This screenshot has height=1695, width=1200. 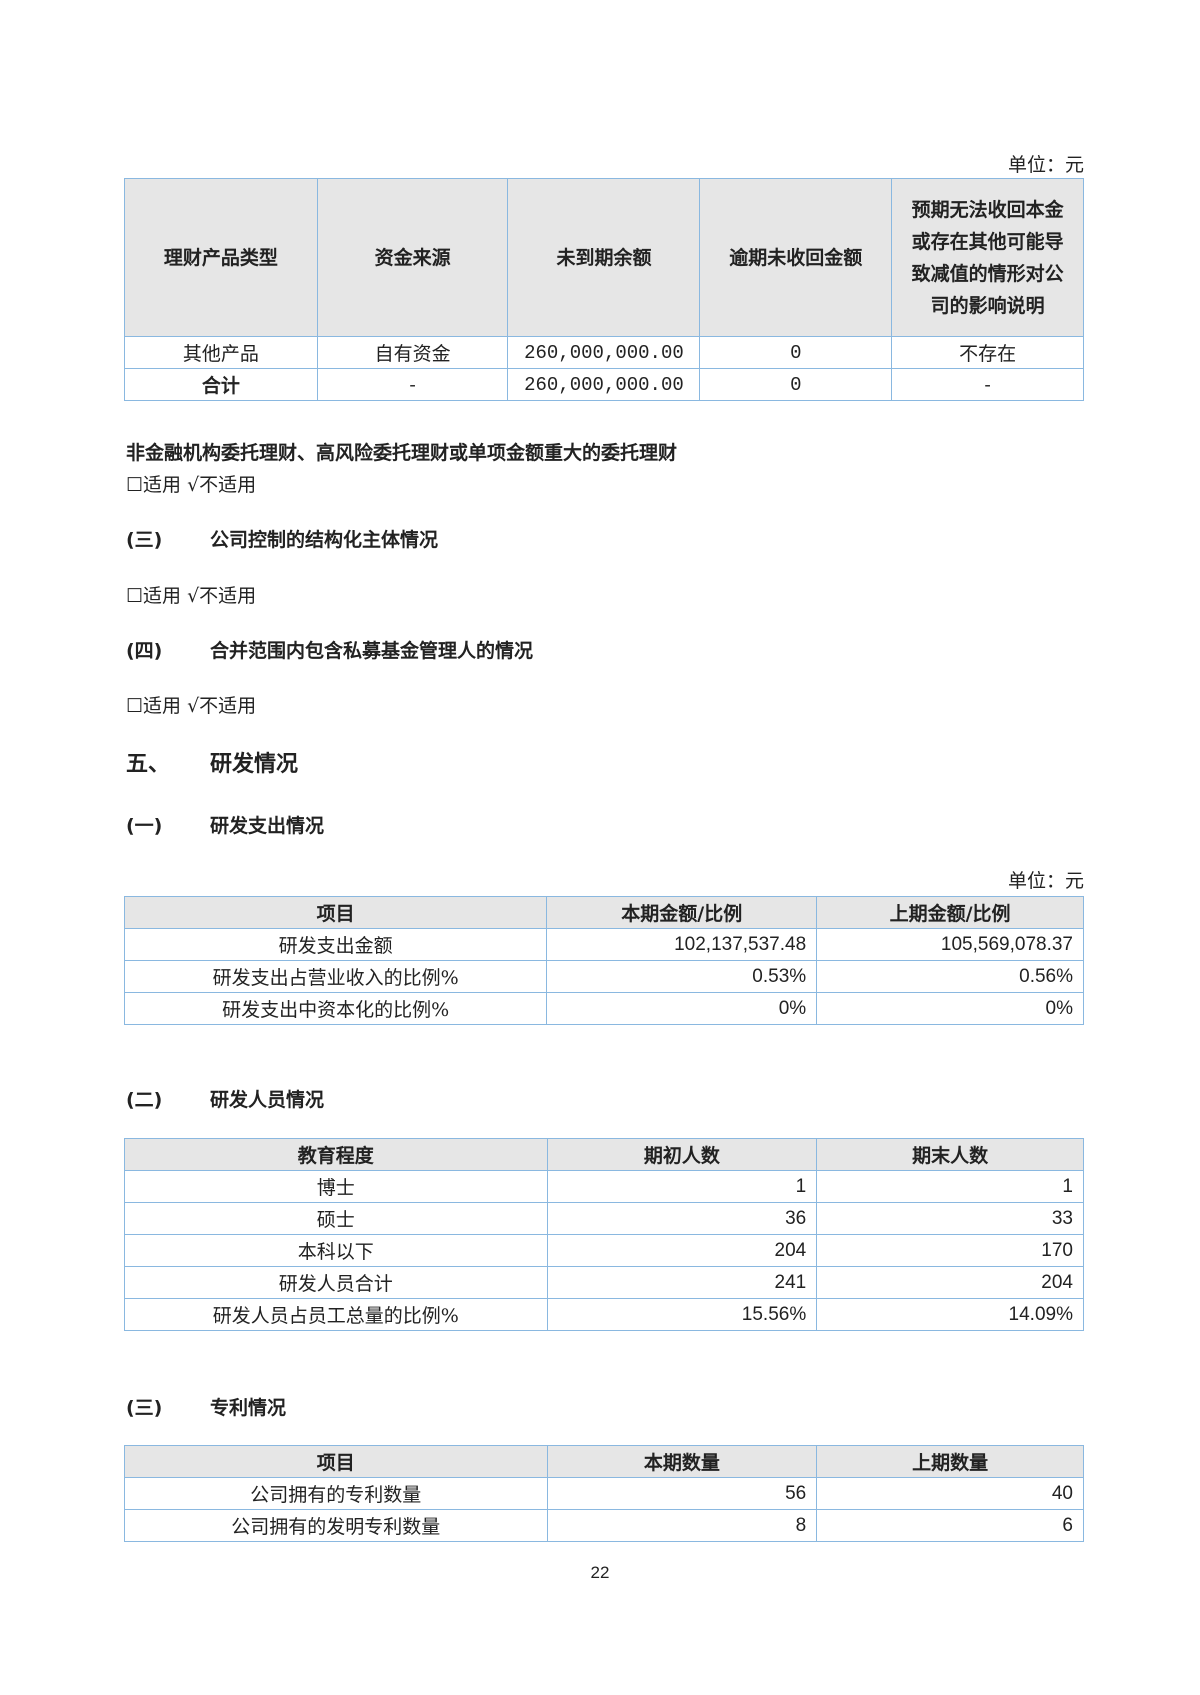 I want to click on cell: 自有资金, so click(x=412, y=352).